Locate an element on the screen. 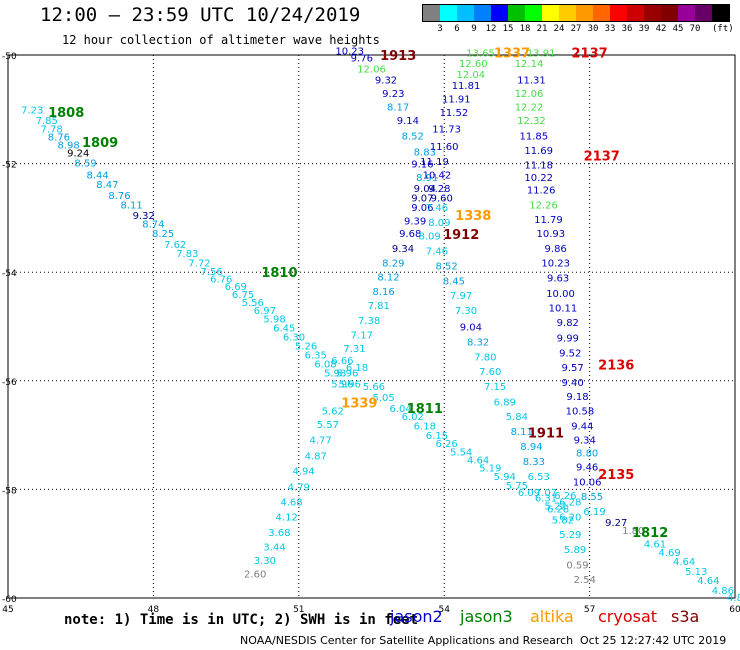 Image resolution: width=740 pixels, height=650 pixels. wave-height-value: 5.82 is located at coordinates (563, 520).